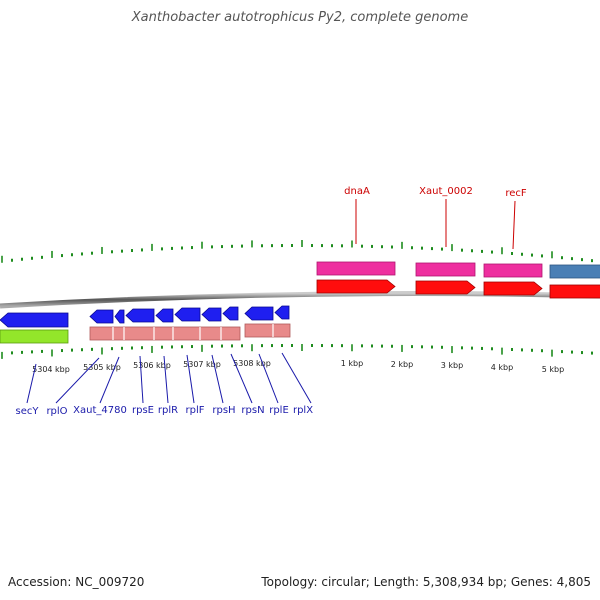 The height and width of the screenshot is (600, 600). What do you see at coordinates (303, 410) in the screenshot?
I see `gene-label-rplX: rplX` at bounding box center [303, 410].